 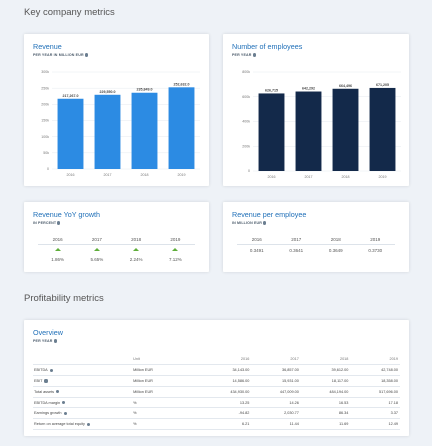 What do you see at coordinates (145, 90) in the screenshot?
I see `data-label: 235,849.0` at bounding box center [145, 90].